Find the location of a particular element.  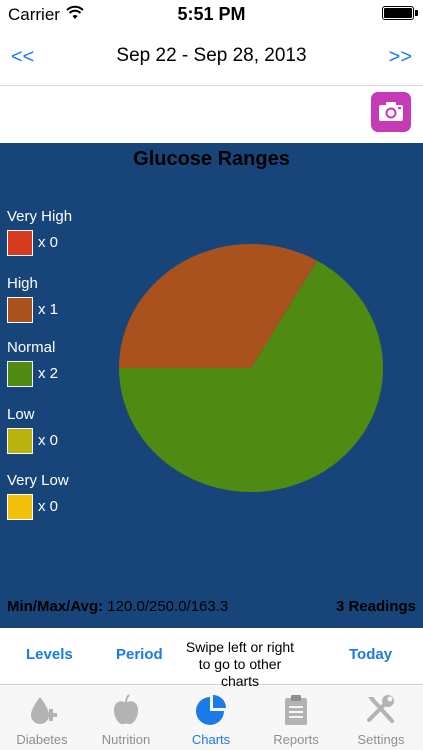

legend-label: Normal is located at coordinates (31, 347).